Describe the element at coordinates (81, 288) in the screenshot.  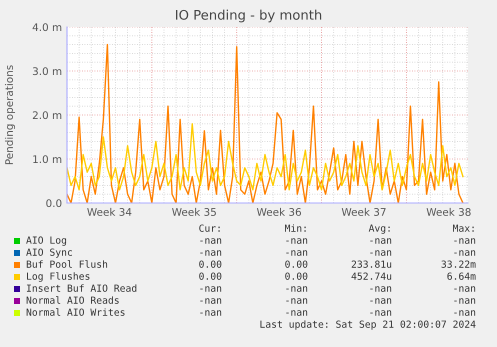
I see `legend-label: Insert Buf AIO Read` at that location.